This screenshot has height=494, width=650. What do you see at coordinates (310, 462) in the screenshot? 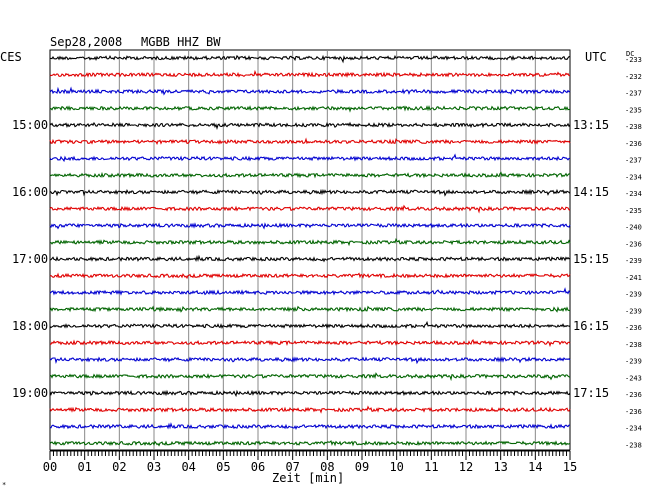
I see `x-axis: 00 01 02 03 04 05 06 07 08 09 10 11 12 13 14 15` at bounding box center [310, 462].